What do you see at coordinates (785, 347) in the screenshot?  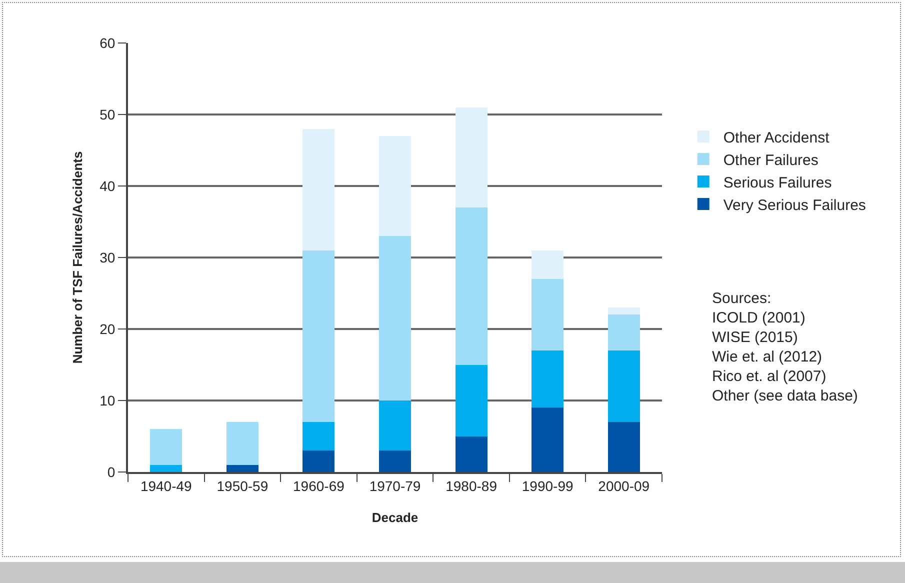 I see `source-note: Sources: ICOLD (2001) WISE (2015) Wie et. al (2012) Rico et. al (2007) Other (see data base)` at bounding box center [785, 347].